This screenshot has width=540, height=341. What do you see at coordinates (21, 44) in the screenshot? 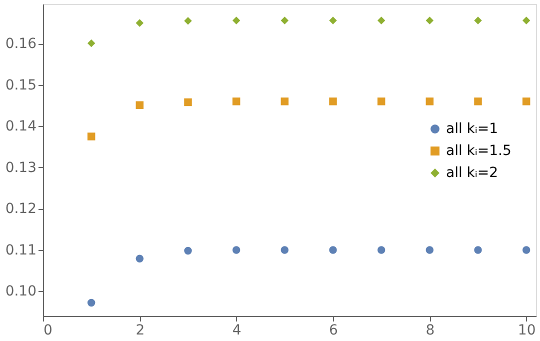
I see `y-tick-label: 0.16` at bounding box center [21, 44].